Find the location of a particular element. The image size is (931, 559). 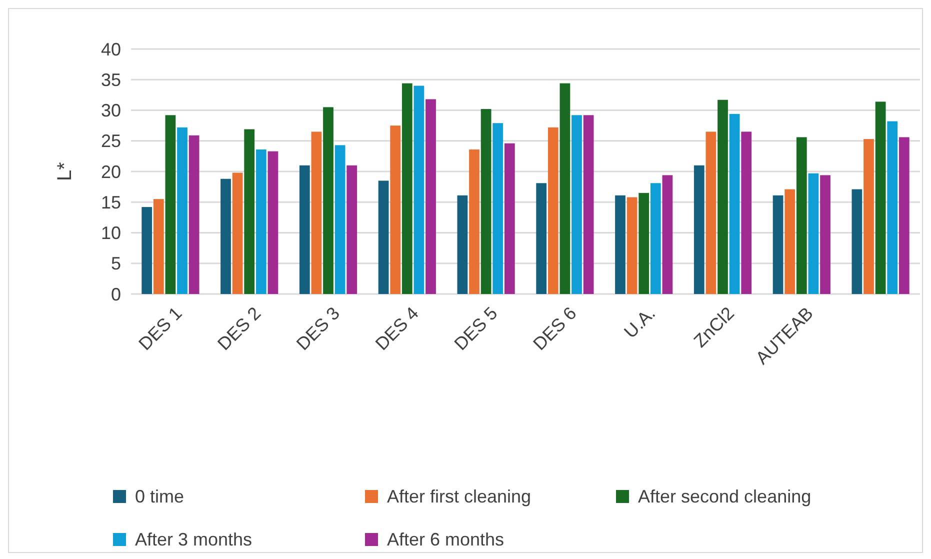

legend-label: After second cleaning is located at coordinates (725, 496).